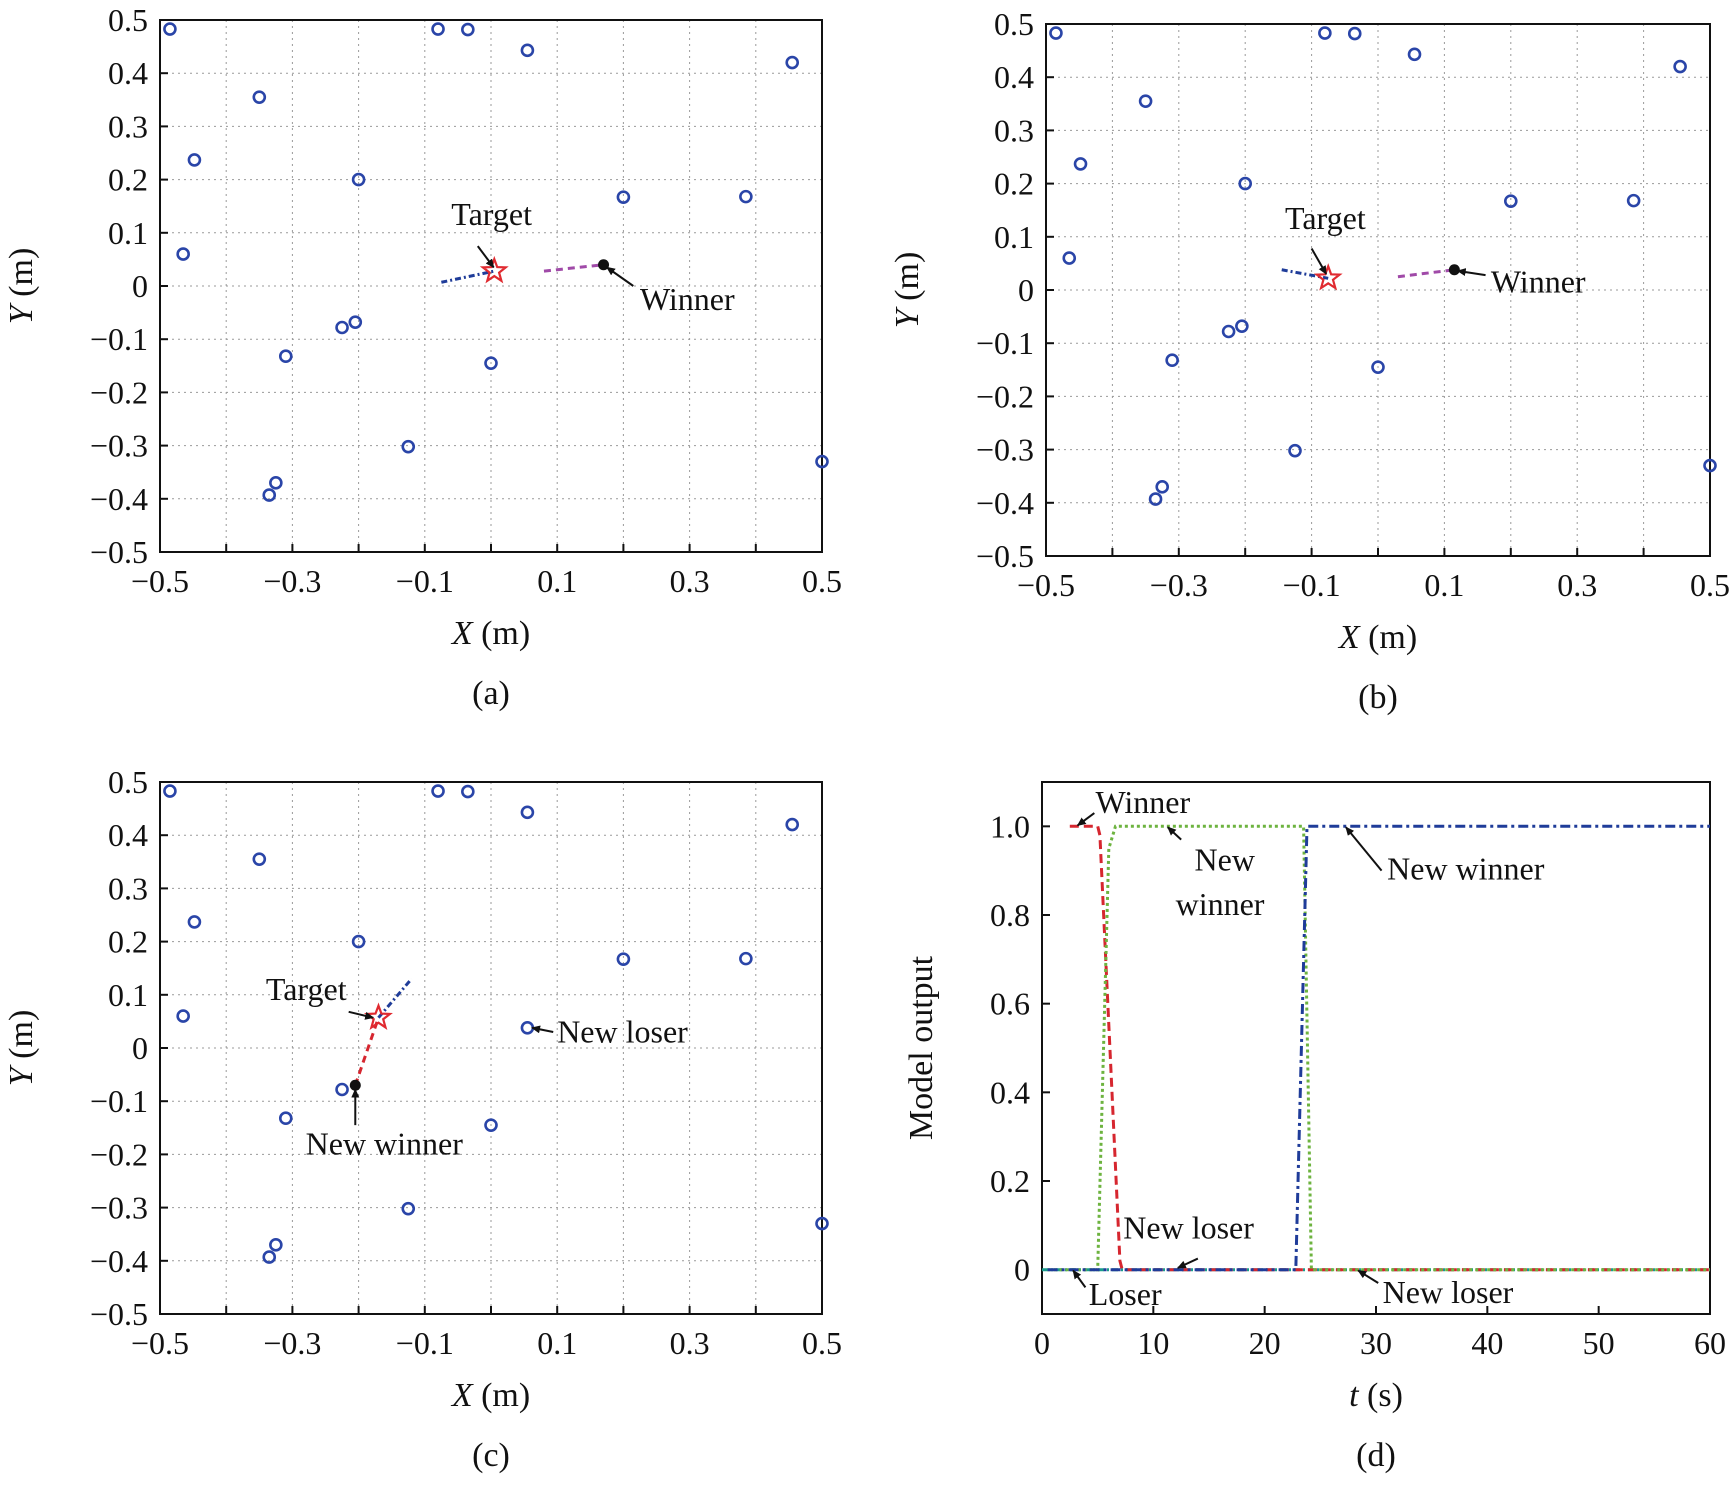 This screenshot has height=1486, width=1732. Describe the element at coordinates (160, 1343) in the screenshot. I see `x-tick-label: −0.5` at that location.